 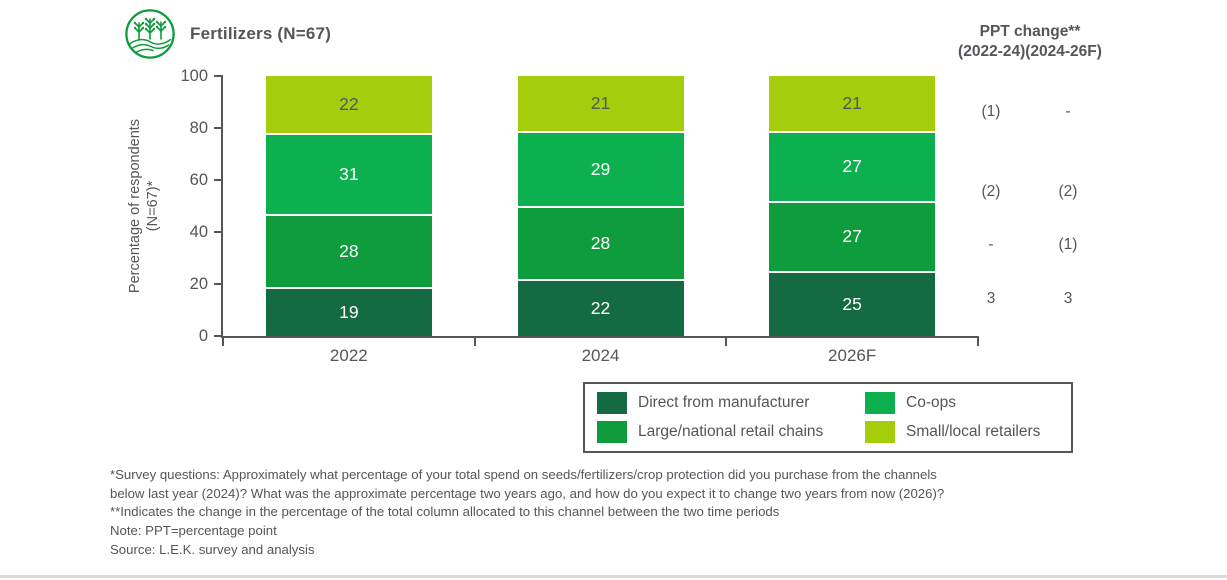 What do you see at coordinates (348, 355) in the screenshot?
I see `x-category-label: 2022` at bounding box center [348, 355].